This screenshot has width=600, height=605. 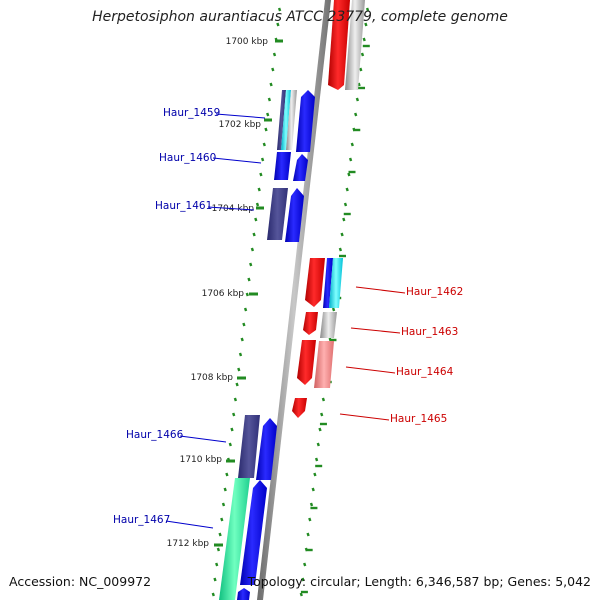 What do you see at coordinates (401, 355) in the screenshot?
I see `gene-labels-right: Haur_1462 Haur_1463 Haur_1464 Haur_1465` at bounding box center [401, 355].